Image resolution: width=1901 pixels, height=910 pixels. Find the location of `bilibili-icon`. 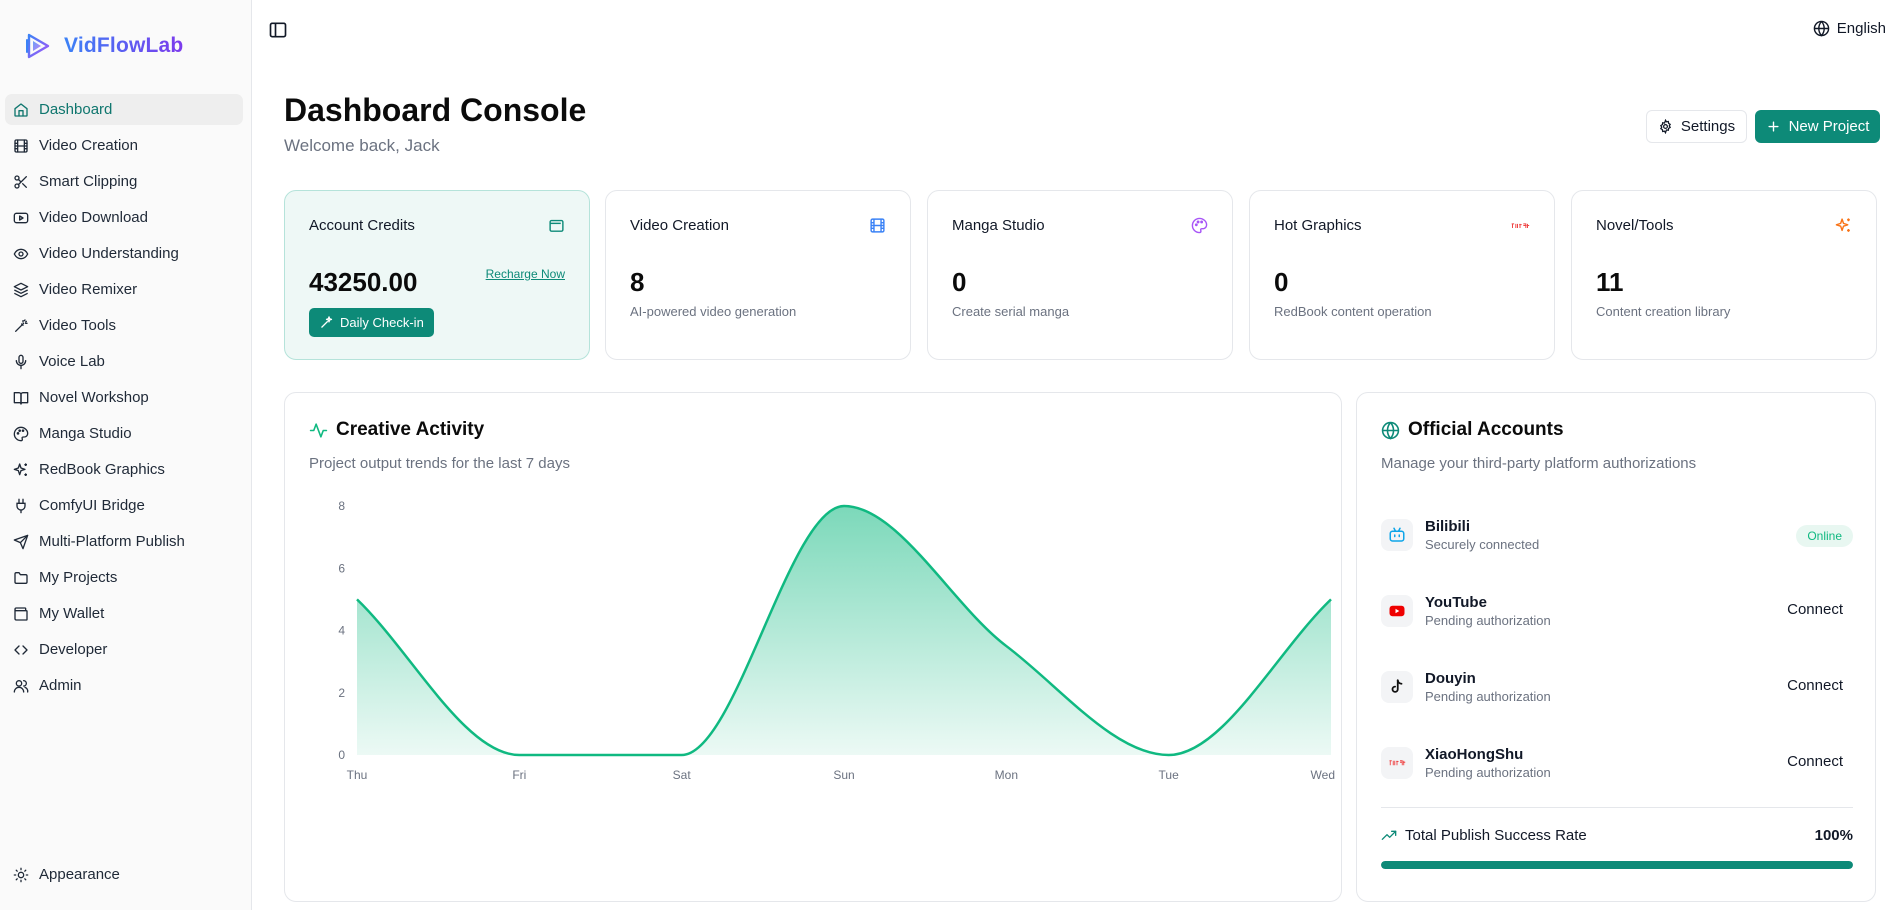

bilibili-icon is located at coordinates (1397, 535).